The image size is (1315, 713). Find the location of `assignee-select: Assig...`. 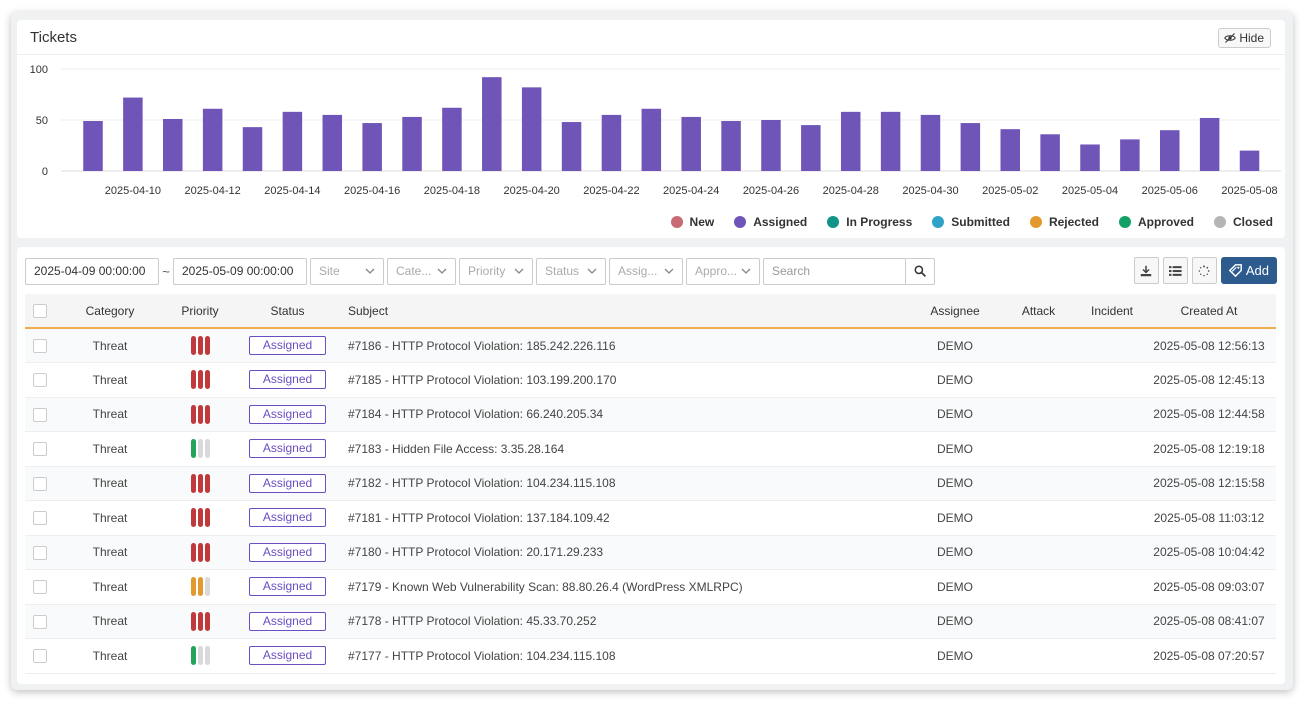

assignee-select: Assig... is located at coordinates (646, 271).